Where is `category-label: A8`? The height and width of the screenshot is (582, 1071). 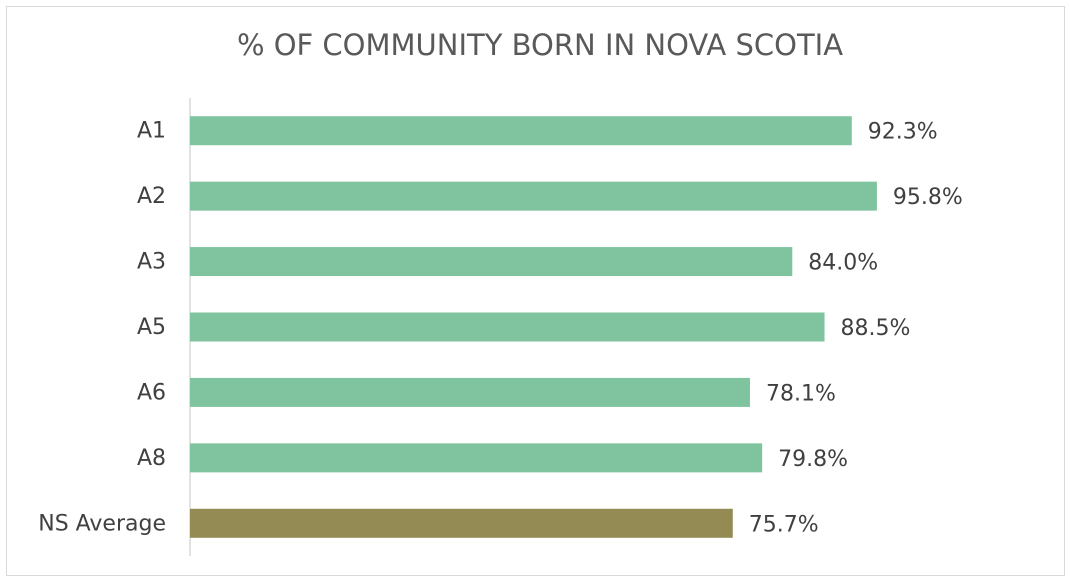 category-label: A8 is located at coordinates (151, 458).